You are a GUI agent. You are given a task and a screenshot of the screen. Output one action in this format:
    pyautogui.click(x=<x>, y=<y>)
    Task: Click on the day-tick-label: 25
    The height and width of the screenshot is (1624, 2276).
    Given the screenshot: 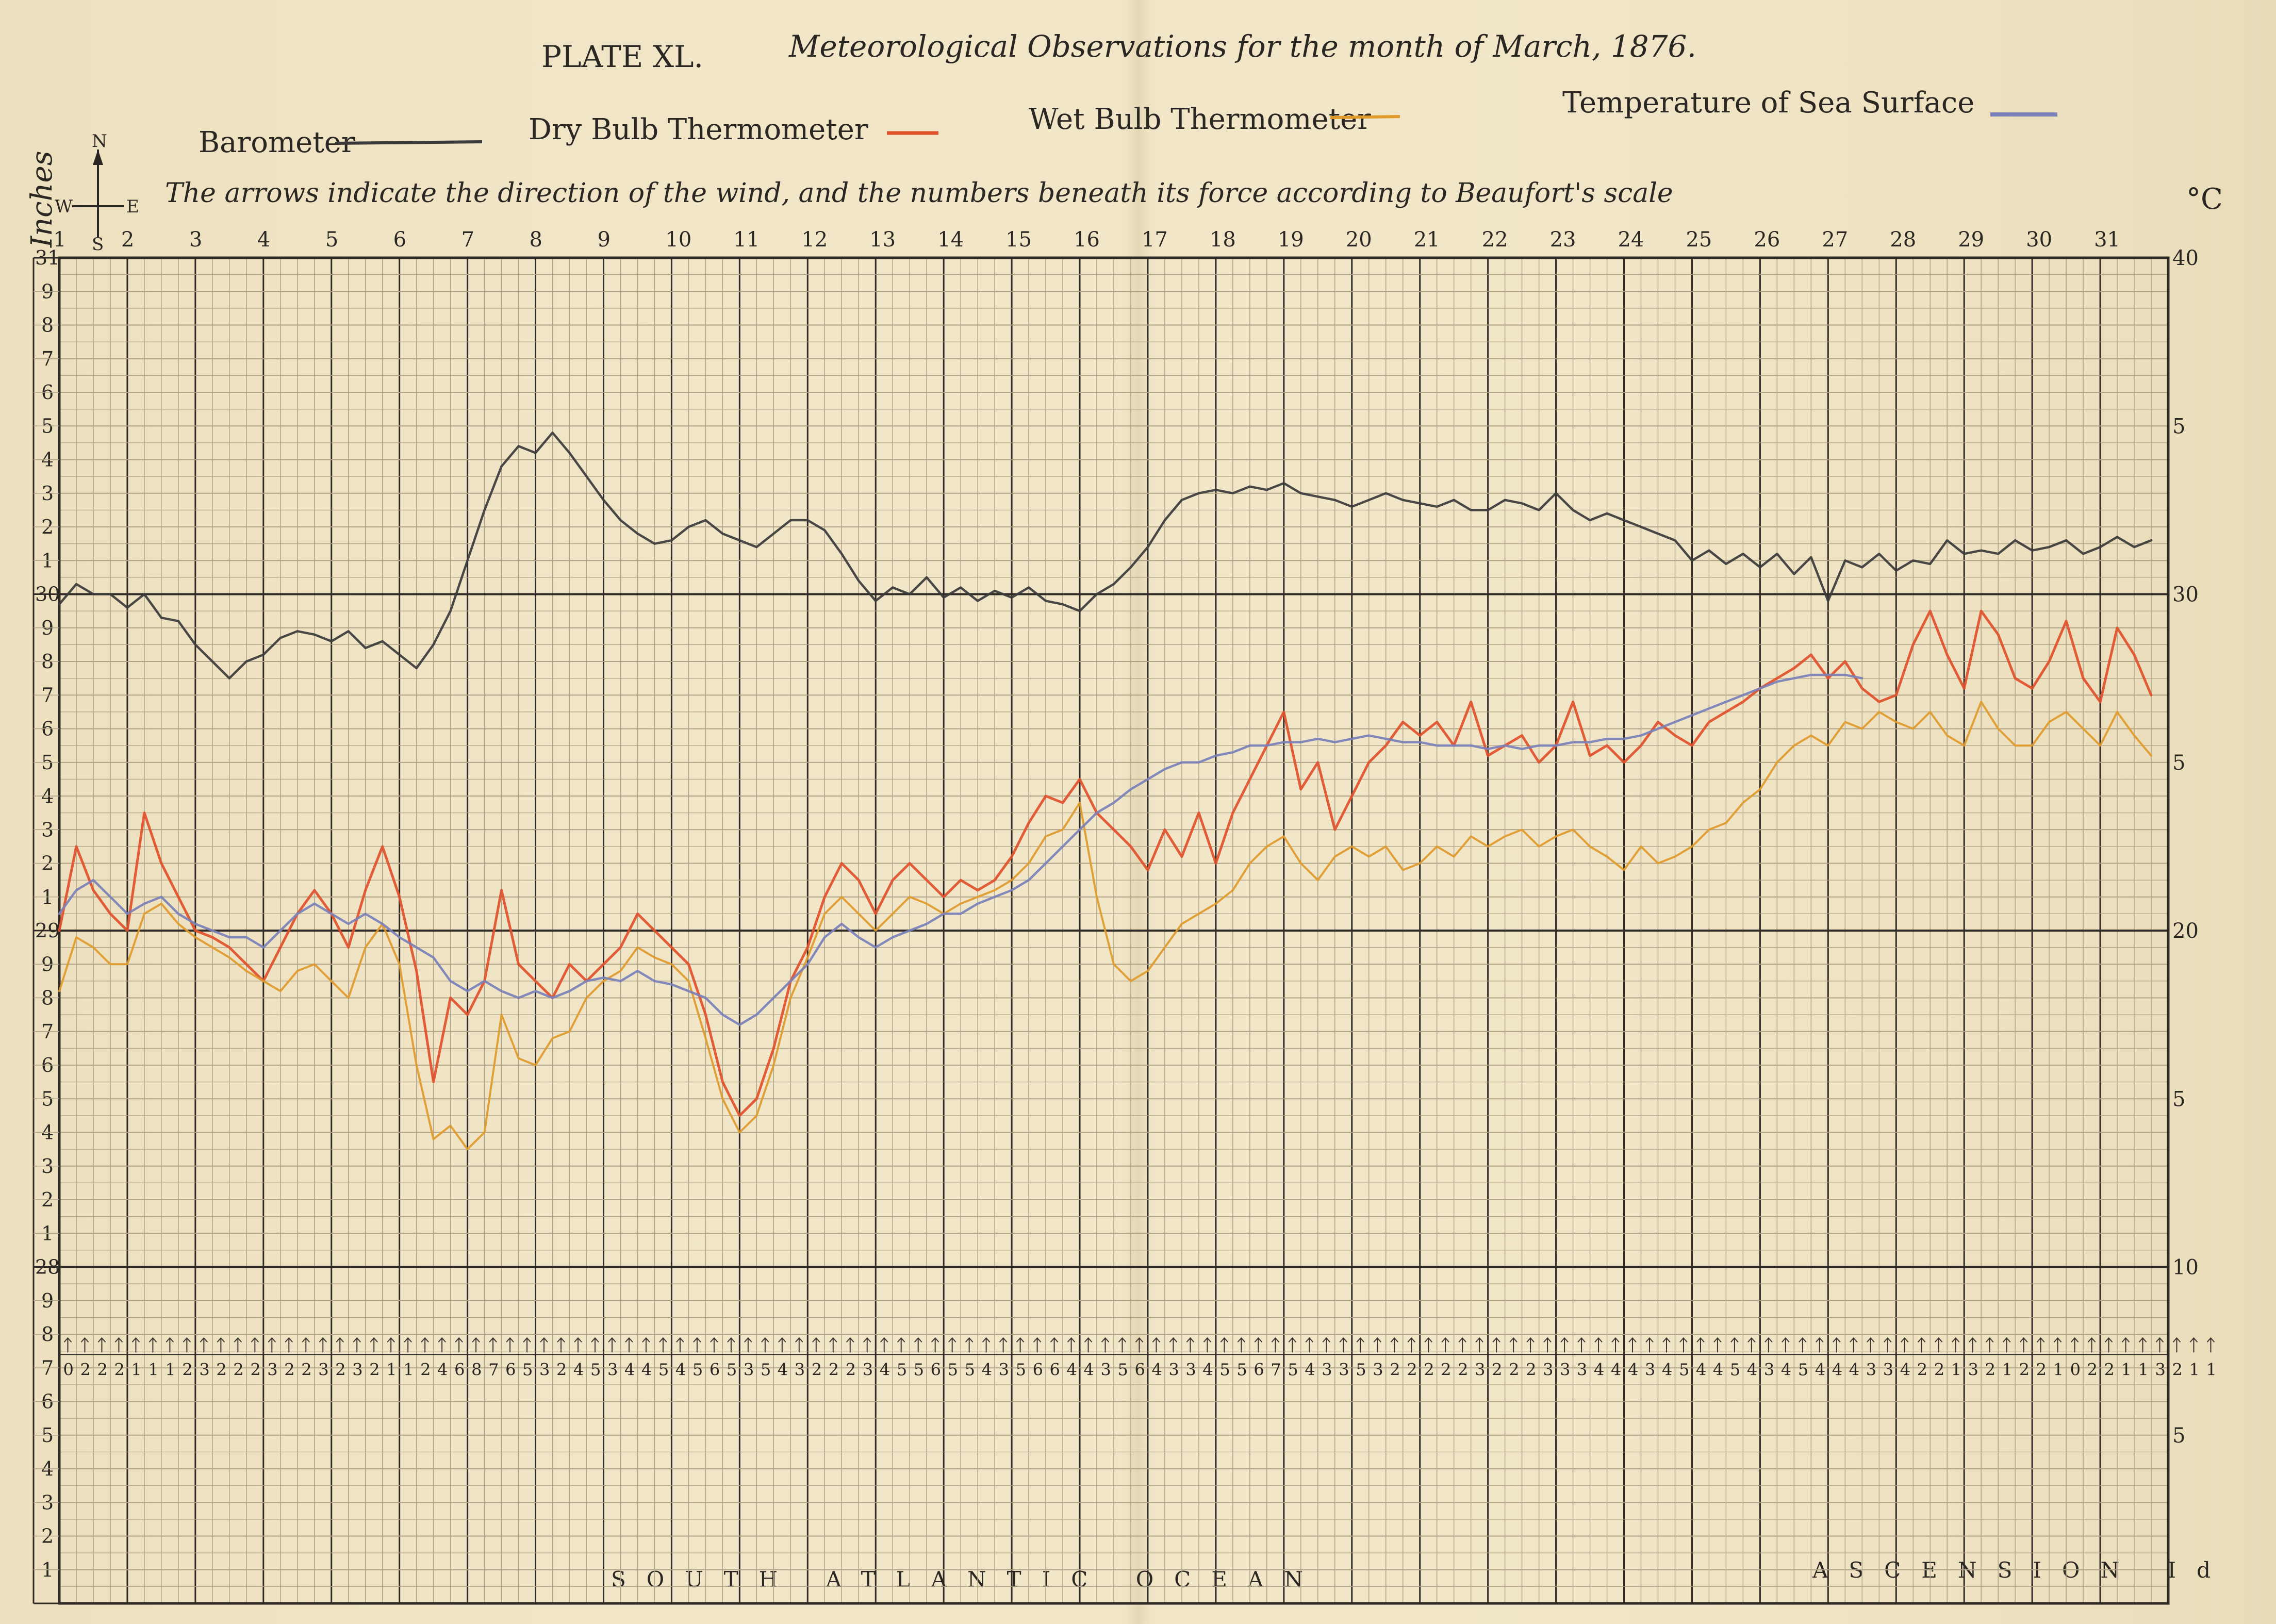 What is the action you would take?
    pyautogui.click(x=1699, y=240)
    